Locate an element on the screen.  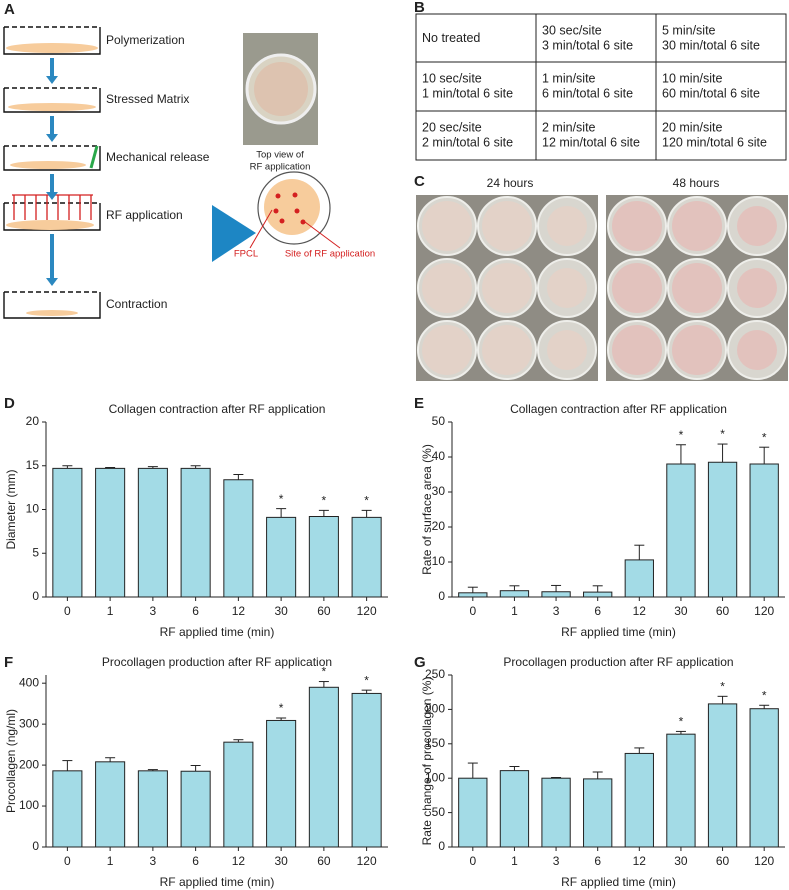
panel-label: D is located at coordinates (9, 403).